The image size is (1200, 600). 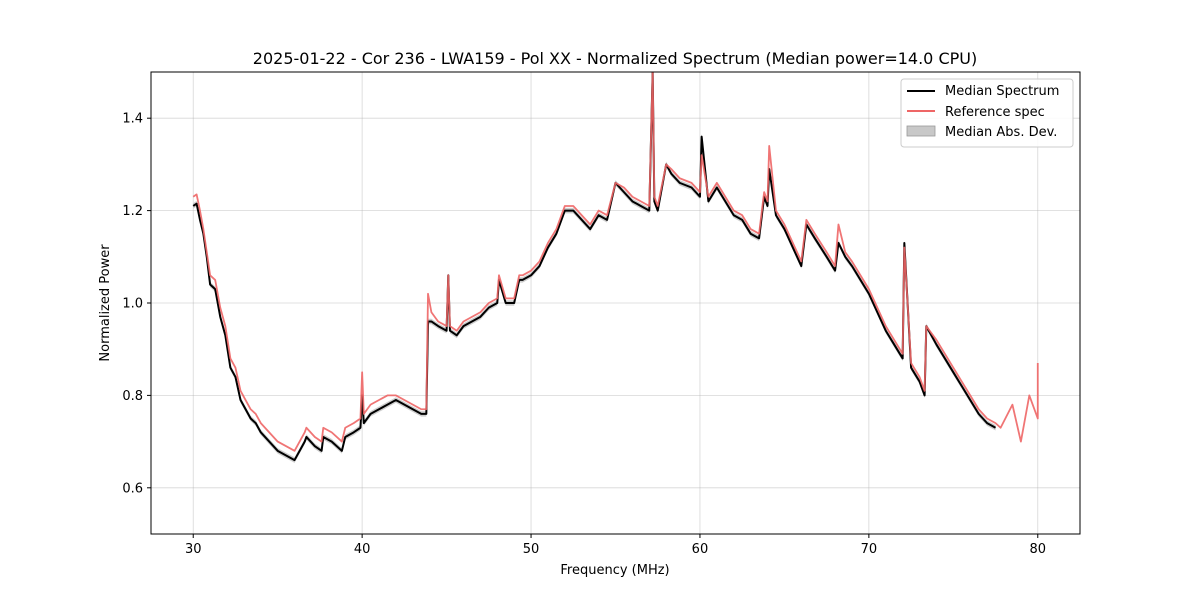 What do you see at coordinates (869, 549) in the screenshot?
I see `x-tick-label: 70` at bounding box center [869, 549].